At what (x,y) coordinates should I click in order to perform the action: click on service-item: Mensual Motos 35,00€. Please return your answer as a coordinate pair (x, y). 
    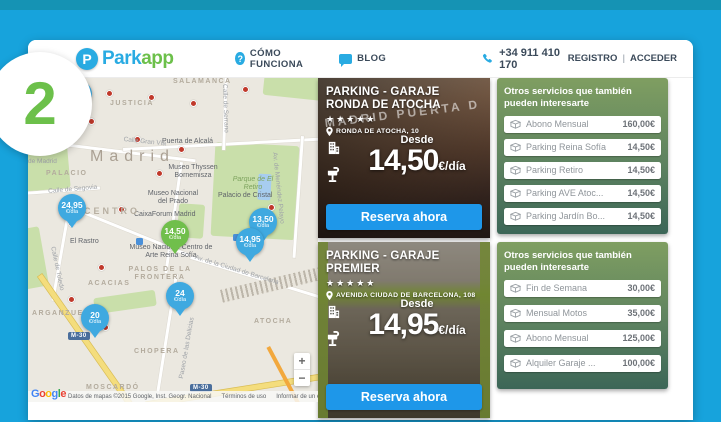
    Looking at the image, I should click on (582, 313).